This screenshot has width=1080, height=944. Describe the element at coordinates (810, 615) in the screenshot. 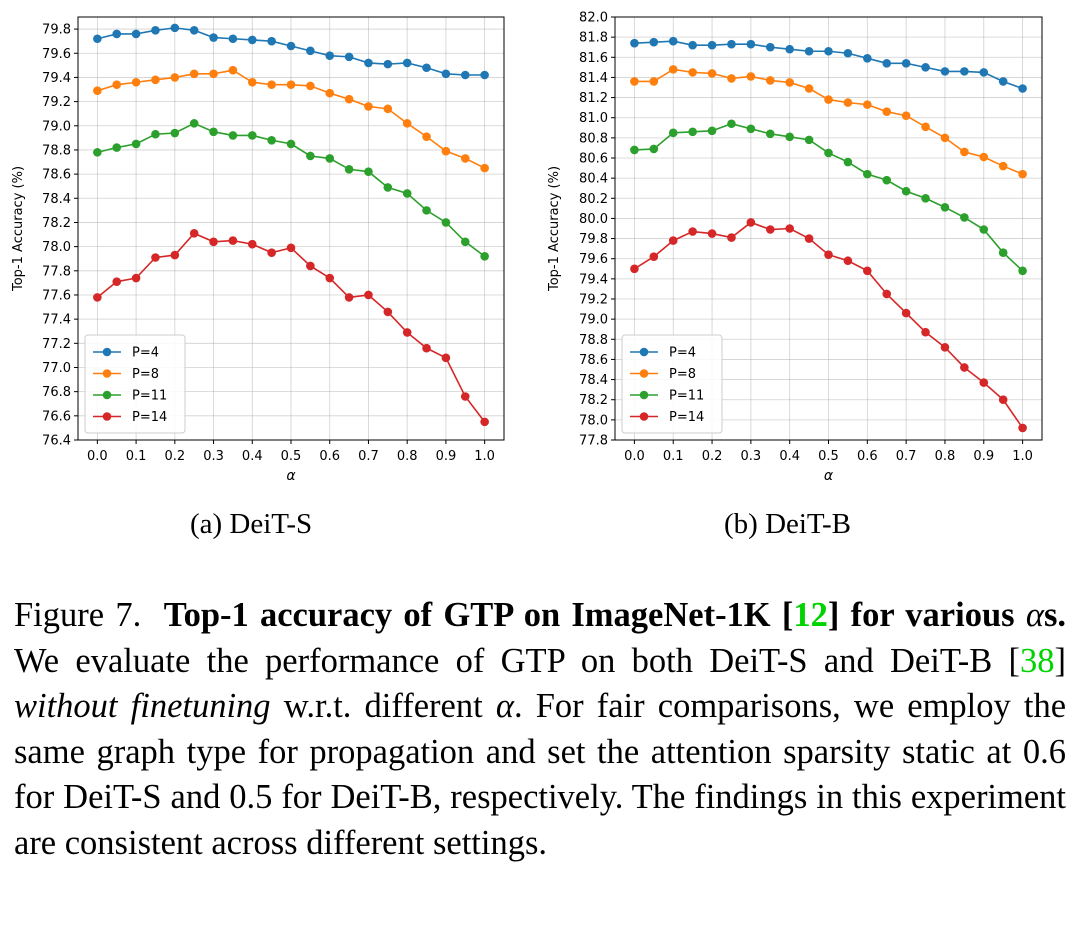

I see `citation-12: 12` at that location.